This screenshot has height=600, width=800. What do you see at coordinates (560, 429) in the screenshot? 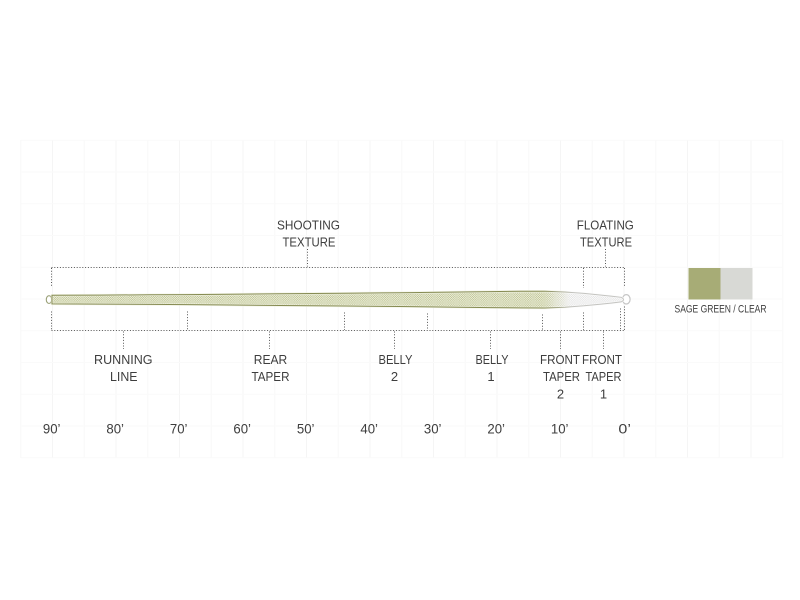
I see `svg-text: 10’` at bounding box center [560, 429].